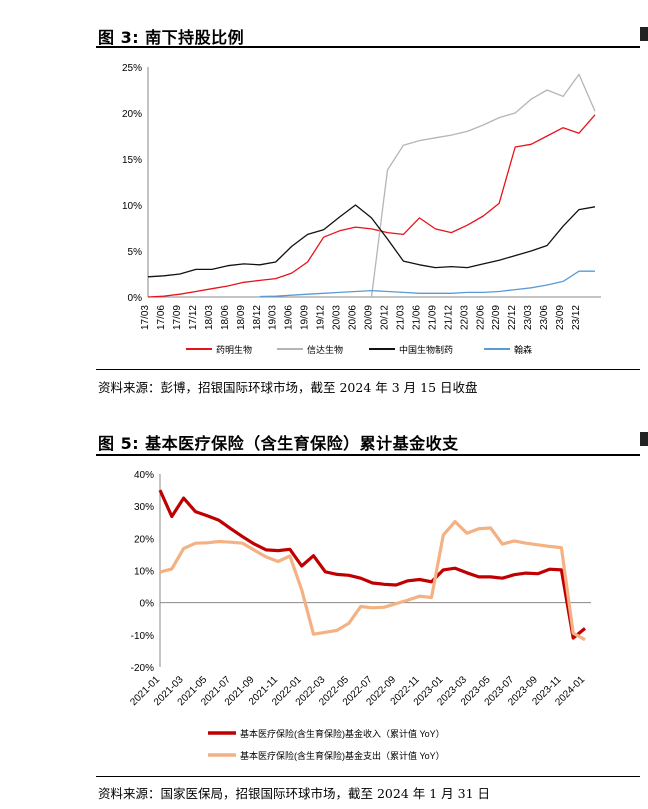 This screenshot has height=809, width=648. I want to click on x-tick-label: 22/12, so click(512, 317).